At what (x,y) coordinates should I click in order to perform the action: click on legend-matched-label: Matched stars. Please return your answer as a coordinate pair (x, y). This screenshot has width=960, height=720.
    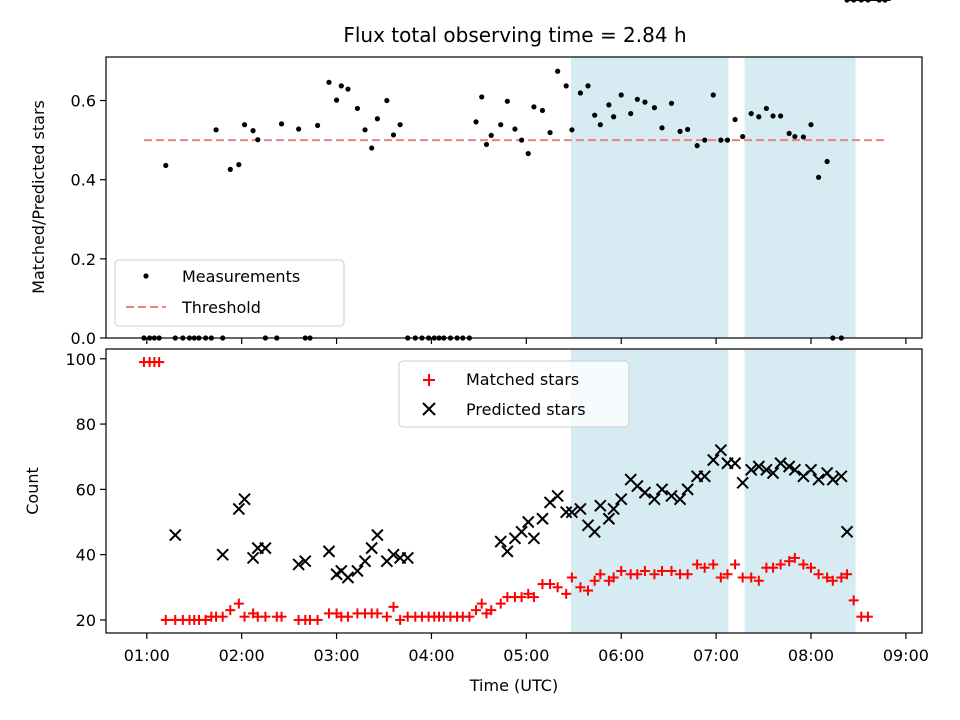
    Looking at the image, I should click on (522, 379).